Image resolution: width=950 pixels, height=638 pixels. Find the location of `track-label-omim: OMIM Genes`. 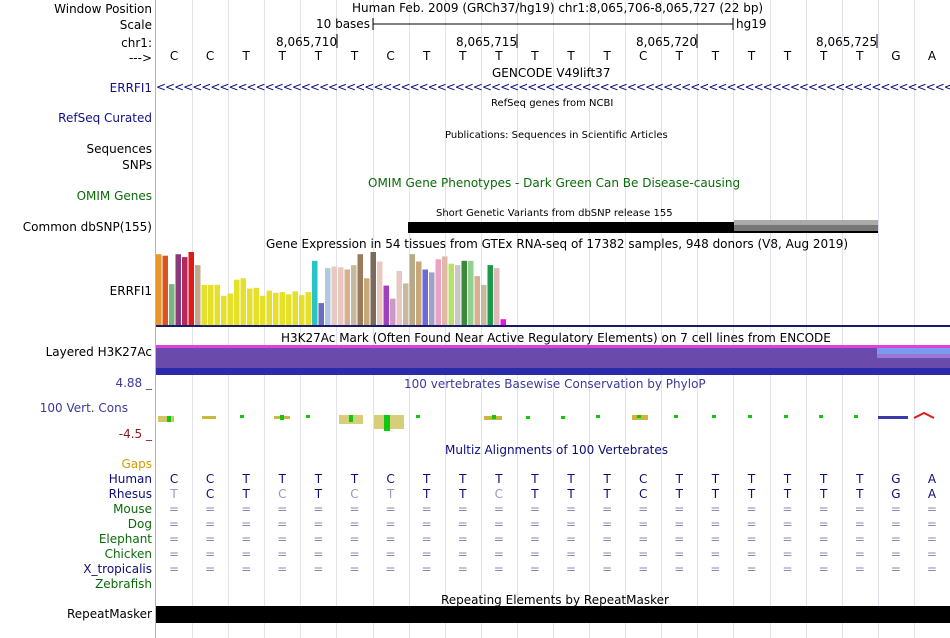

track-label-omim: OMIM Genes is located at coordinates (114, 196).